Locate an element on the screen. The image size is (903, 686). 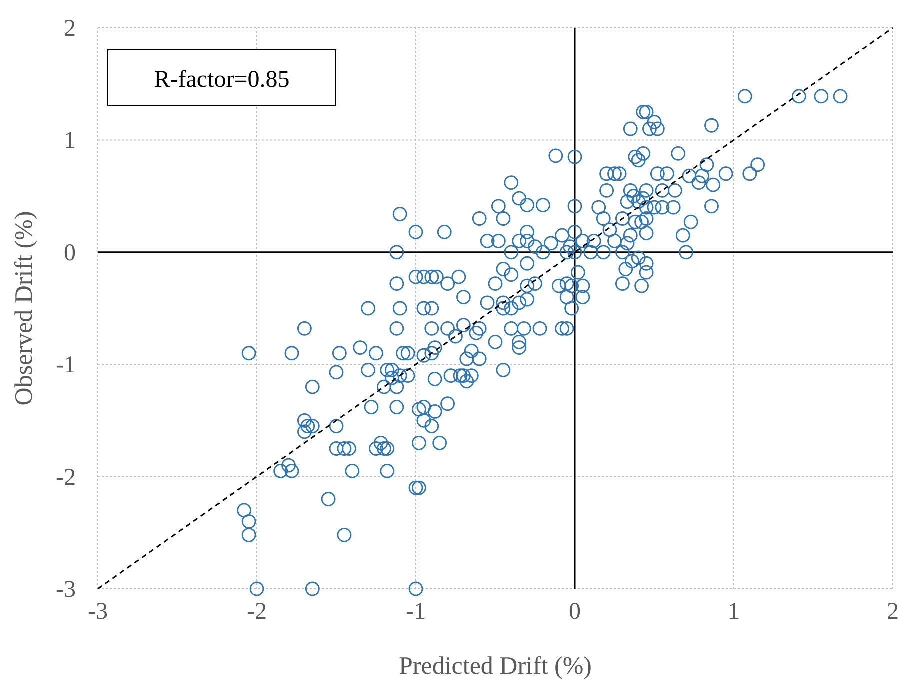
y-tick-label: 2 is located at coordinates (70, 29).